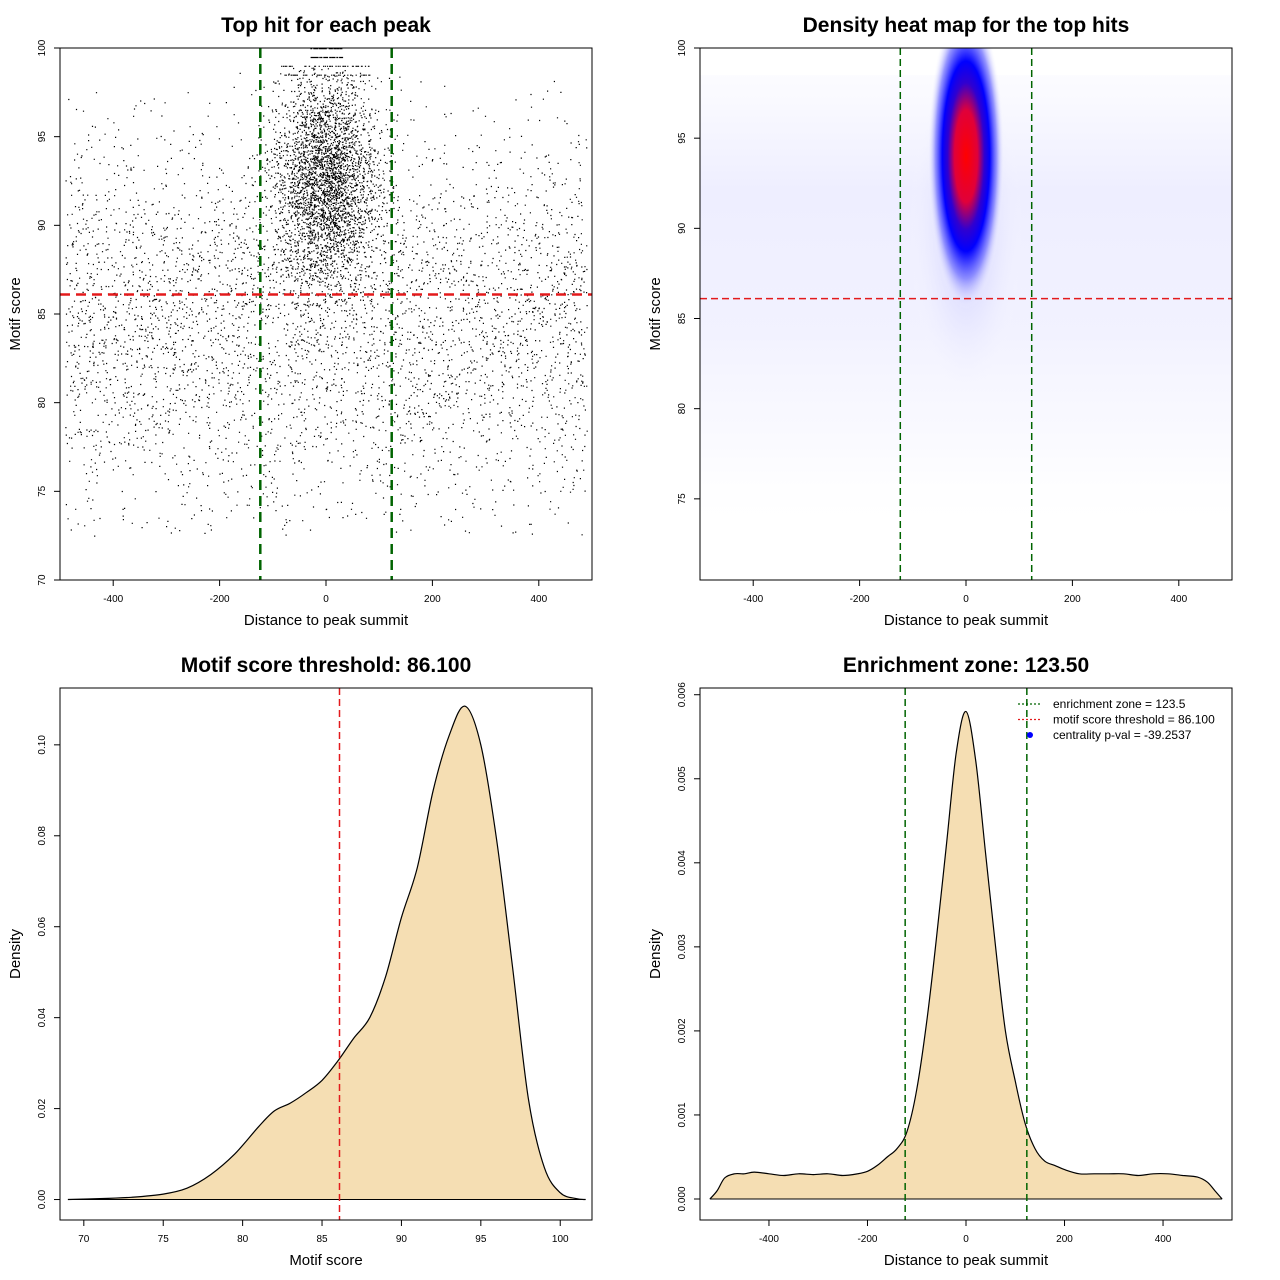 This screenshot has width=1280, height=1280. I want to click on x-tick-label: 90, so click(402, 1239).